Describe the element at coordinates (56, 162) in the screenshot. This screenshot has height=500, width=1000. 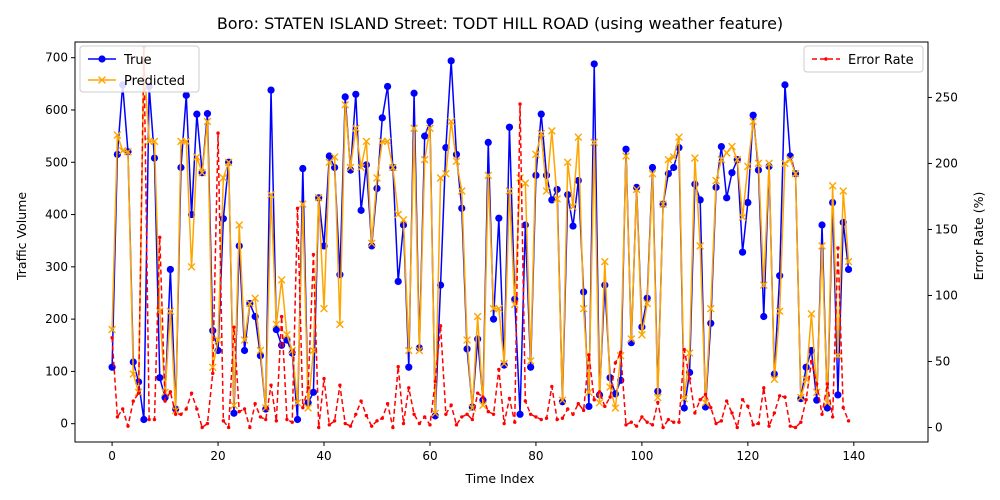
I see `y-tick-label: 500` at that location.